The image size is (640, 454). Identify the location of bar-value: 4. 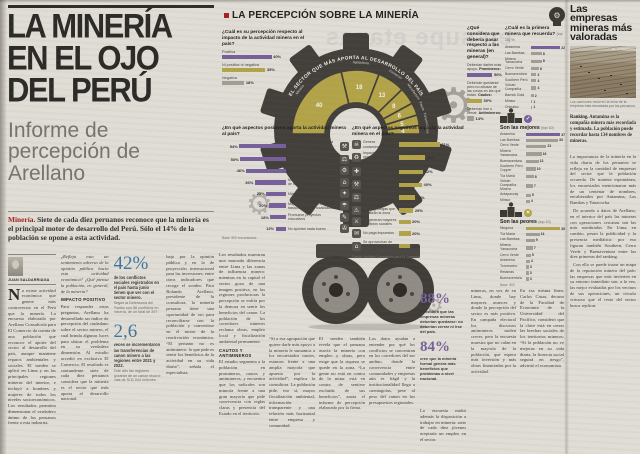
(538, 74).